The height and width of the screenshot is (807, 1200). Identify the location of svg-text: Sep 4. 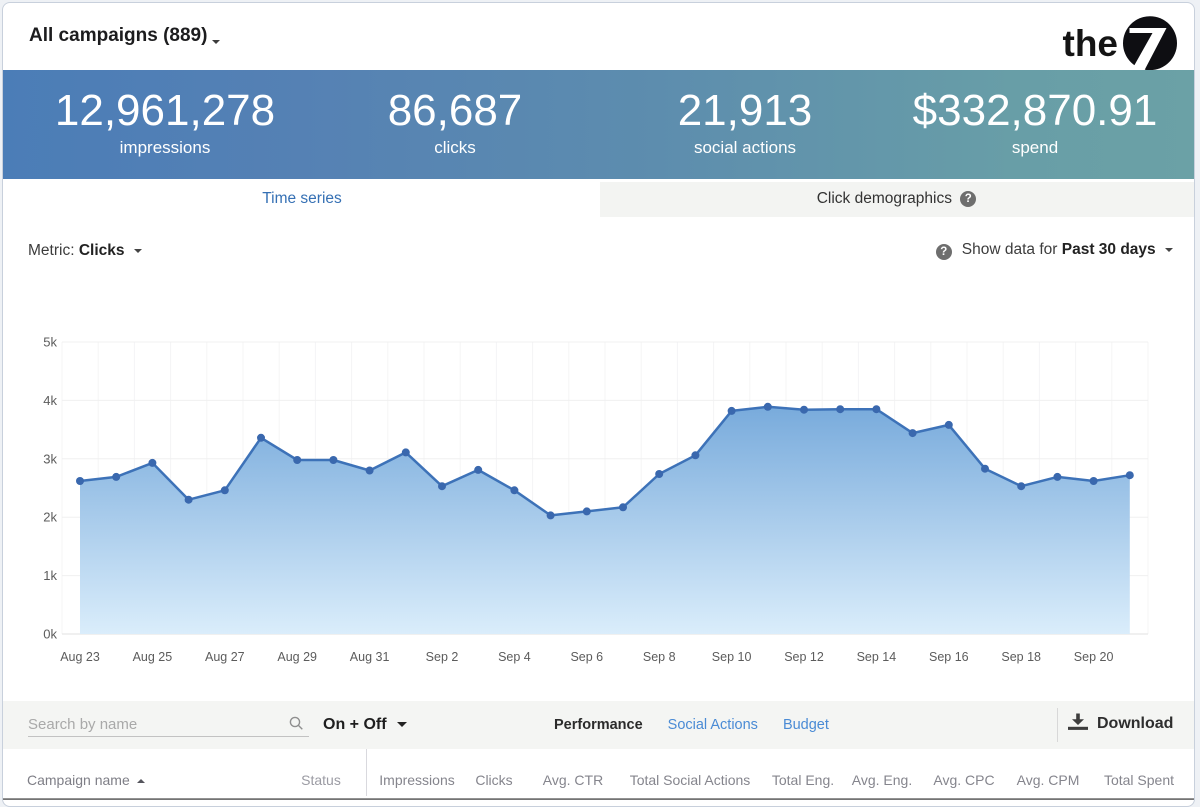
(514, 657).